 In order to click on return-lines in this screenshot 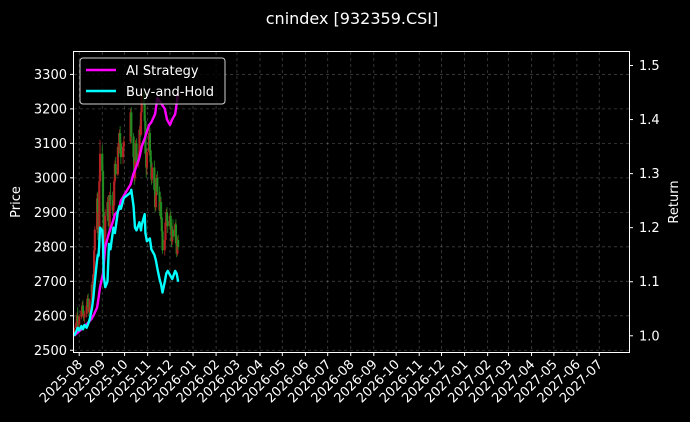, I will do `click(126, 214)`.